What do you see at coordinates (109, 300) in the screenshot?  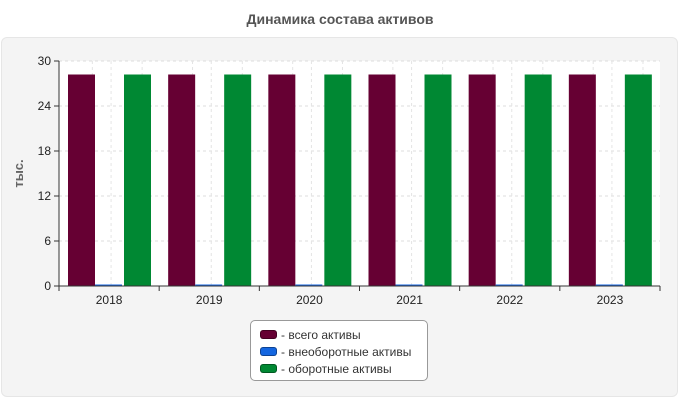 I see `x-tick-label: 2018` at bounding box center [109, 300].